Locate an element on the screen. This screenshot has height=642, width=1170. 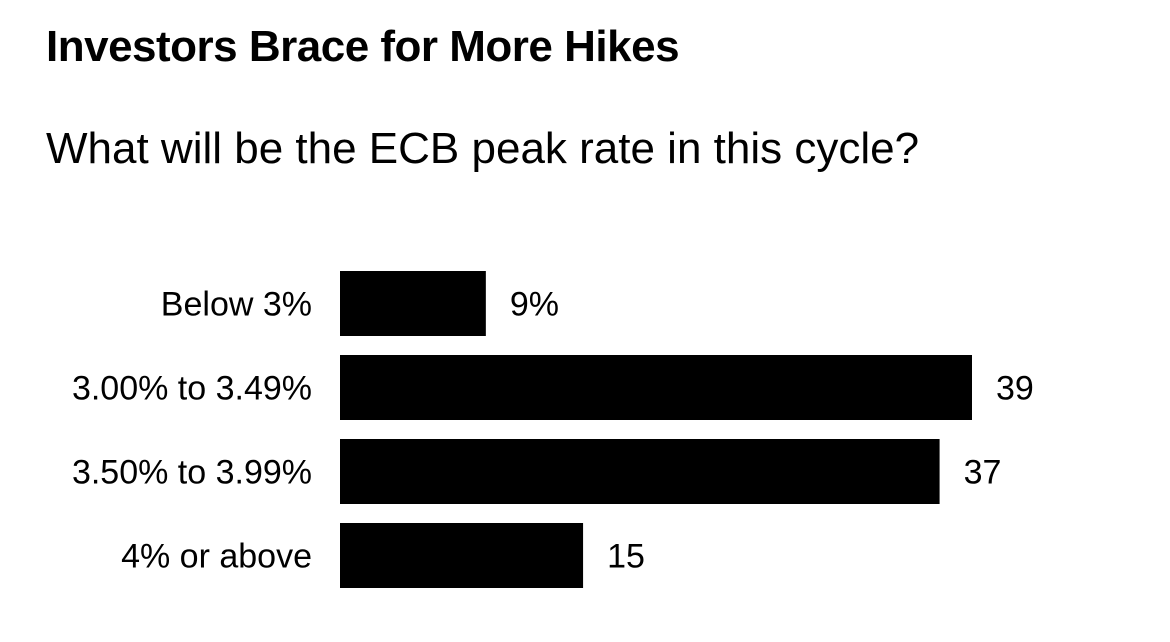
category-label: Below 3% is located at coordinates (236, 305).